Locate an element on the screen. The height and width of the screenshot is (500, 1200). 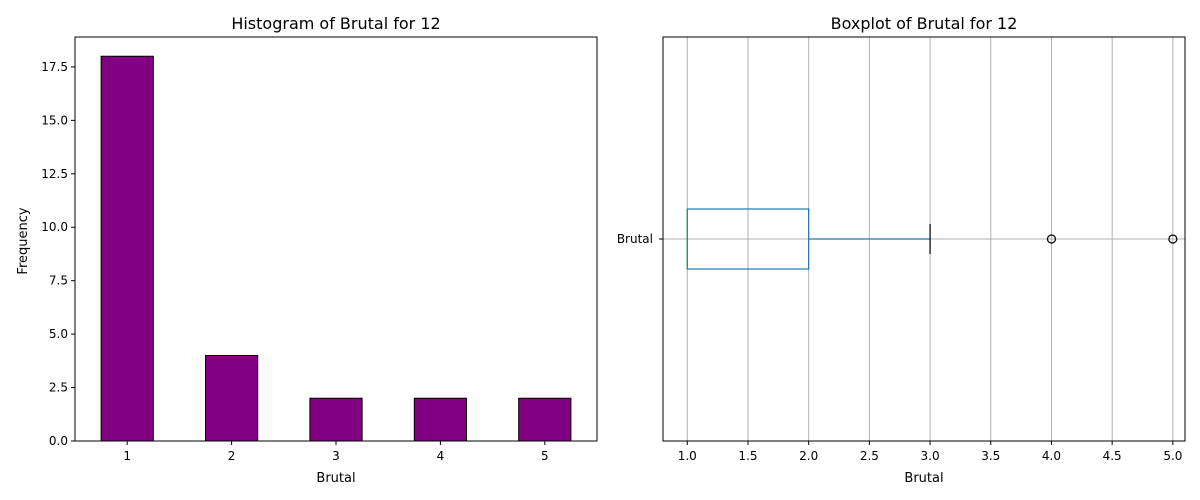
boxplot-x-label: Brutal is located at coordinates (923, 478).